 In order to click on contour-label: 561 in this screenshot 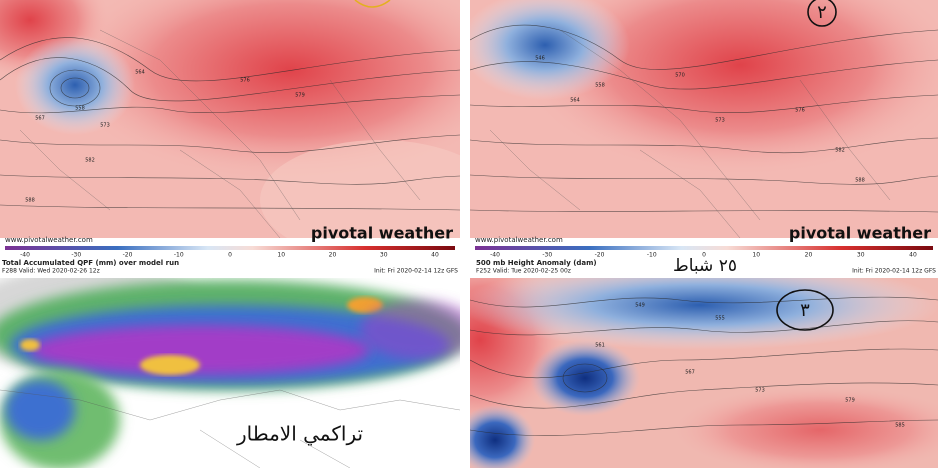, I will do `click(600, 346)`.